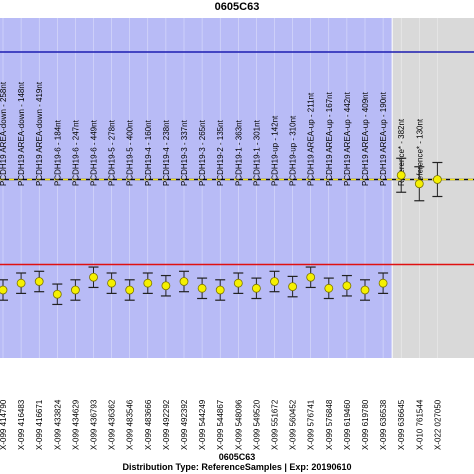  I want to click on probe-label: PCDH19-2 - 135nt, so click(220, 152).